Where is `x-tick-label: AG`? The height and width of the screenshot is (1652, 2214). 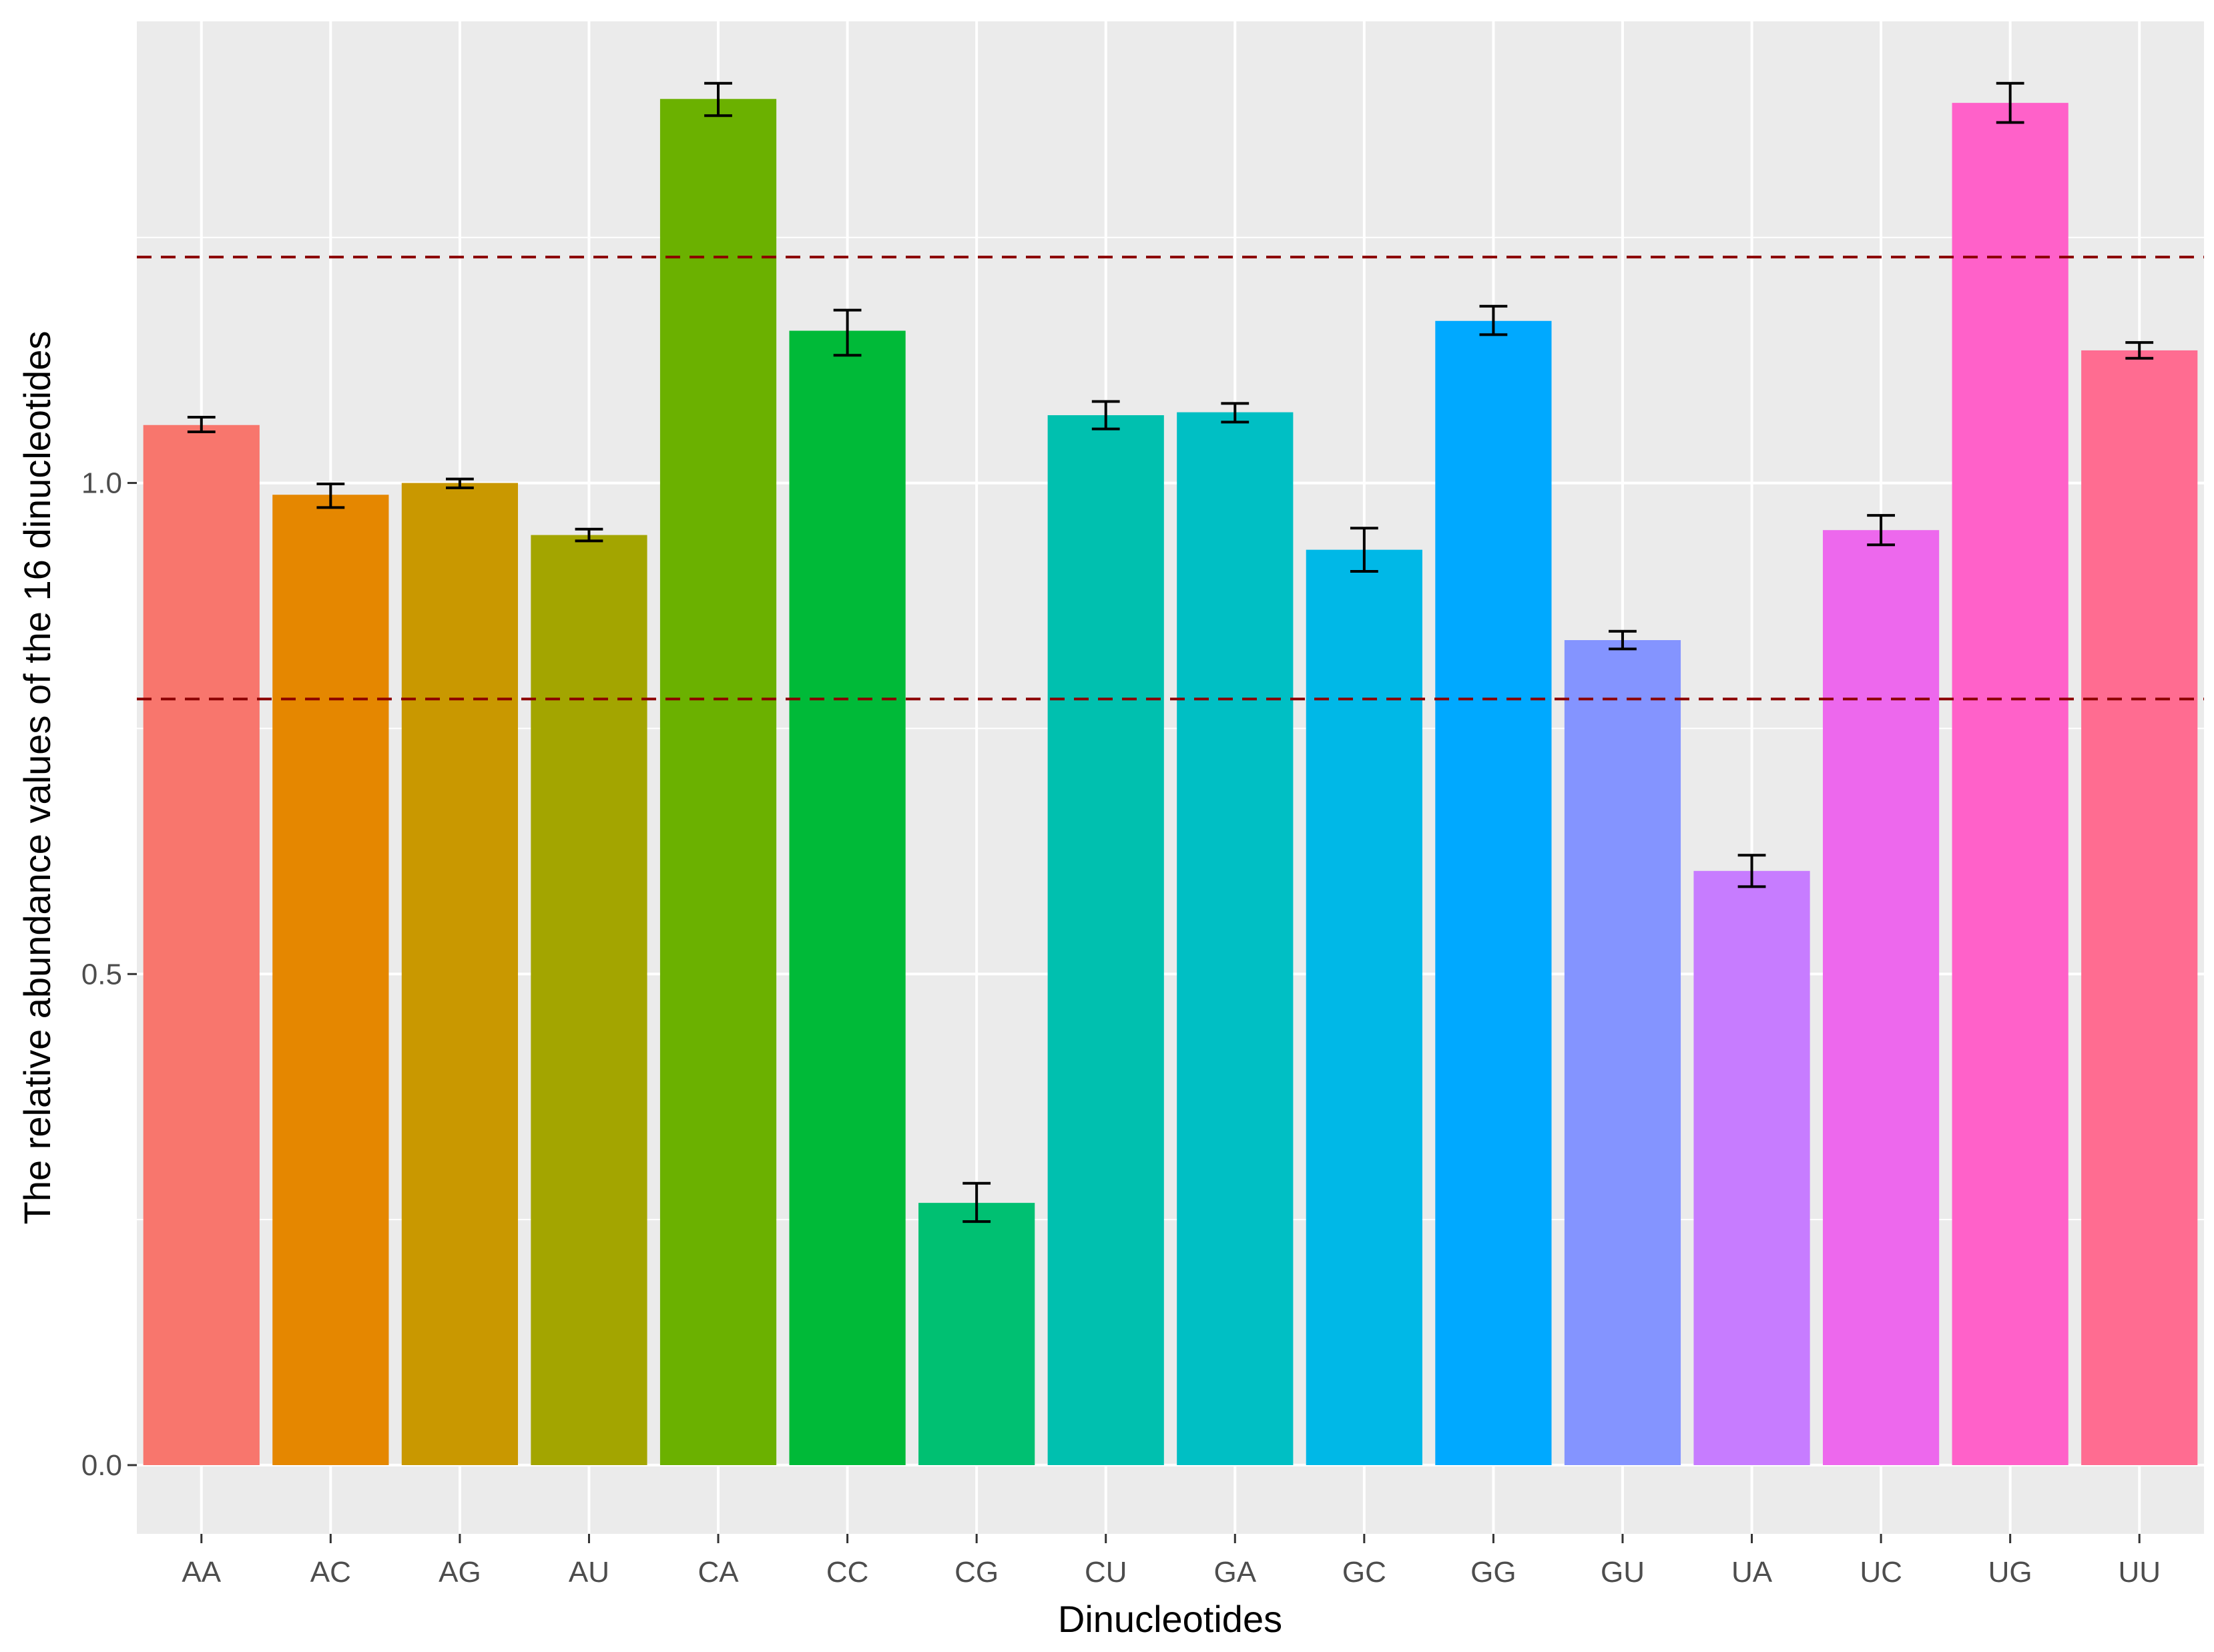 x-tick-label: AG is located at coordinates (460, 1572).